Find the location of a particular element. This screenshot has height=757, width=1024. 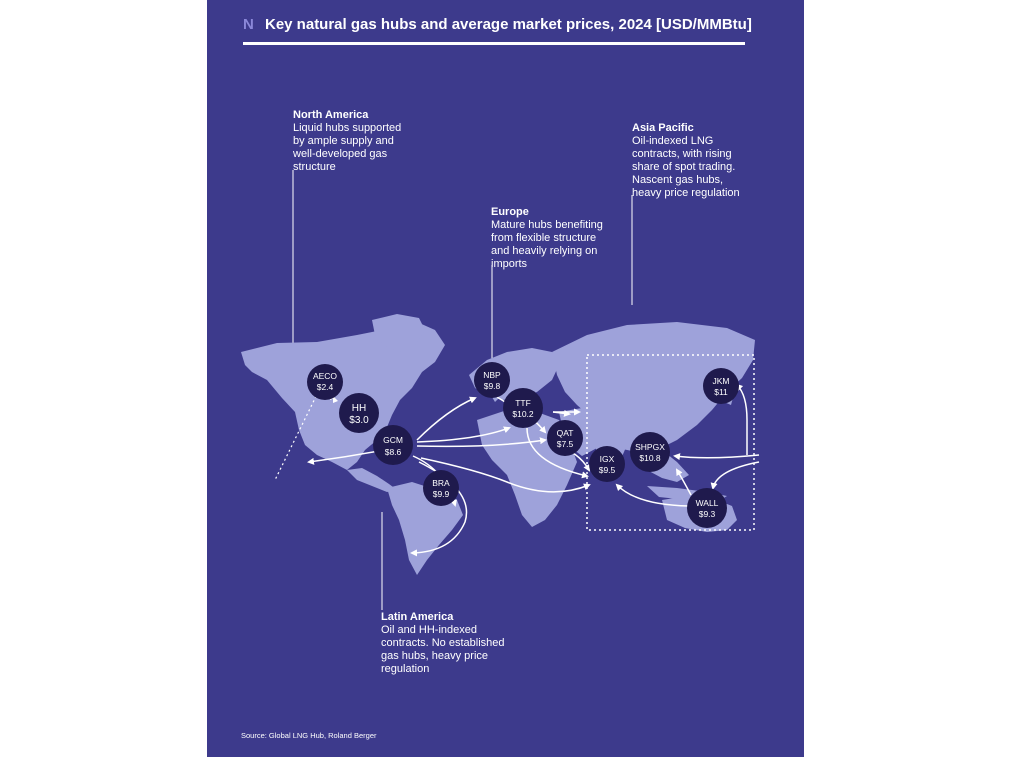

hub-ttf-name: TTF is located at coordinates (523, 403).